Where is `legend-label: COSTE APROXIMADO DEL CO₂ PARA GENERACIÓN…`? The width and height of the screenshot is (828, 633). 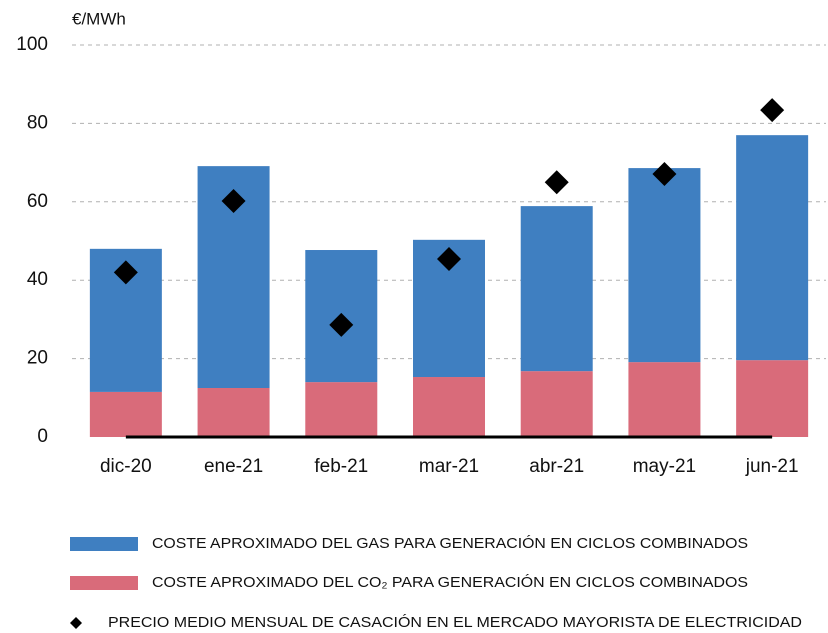 legend-label: COSTE APROXIMADO DEL CO₂ PARA GENERACIÓN… is located at coordinates (450, 582).